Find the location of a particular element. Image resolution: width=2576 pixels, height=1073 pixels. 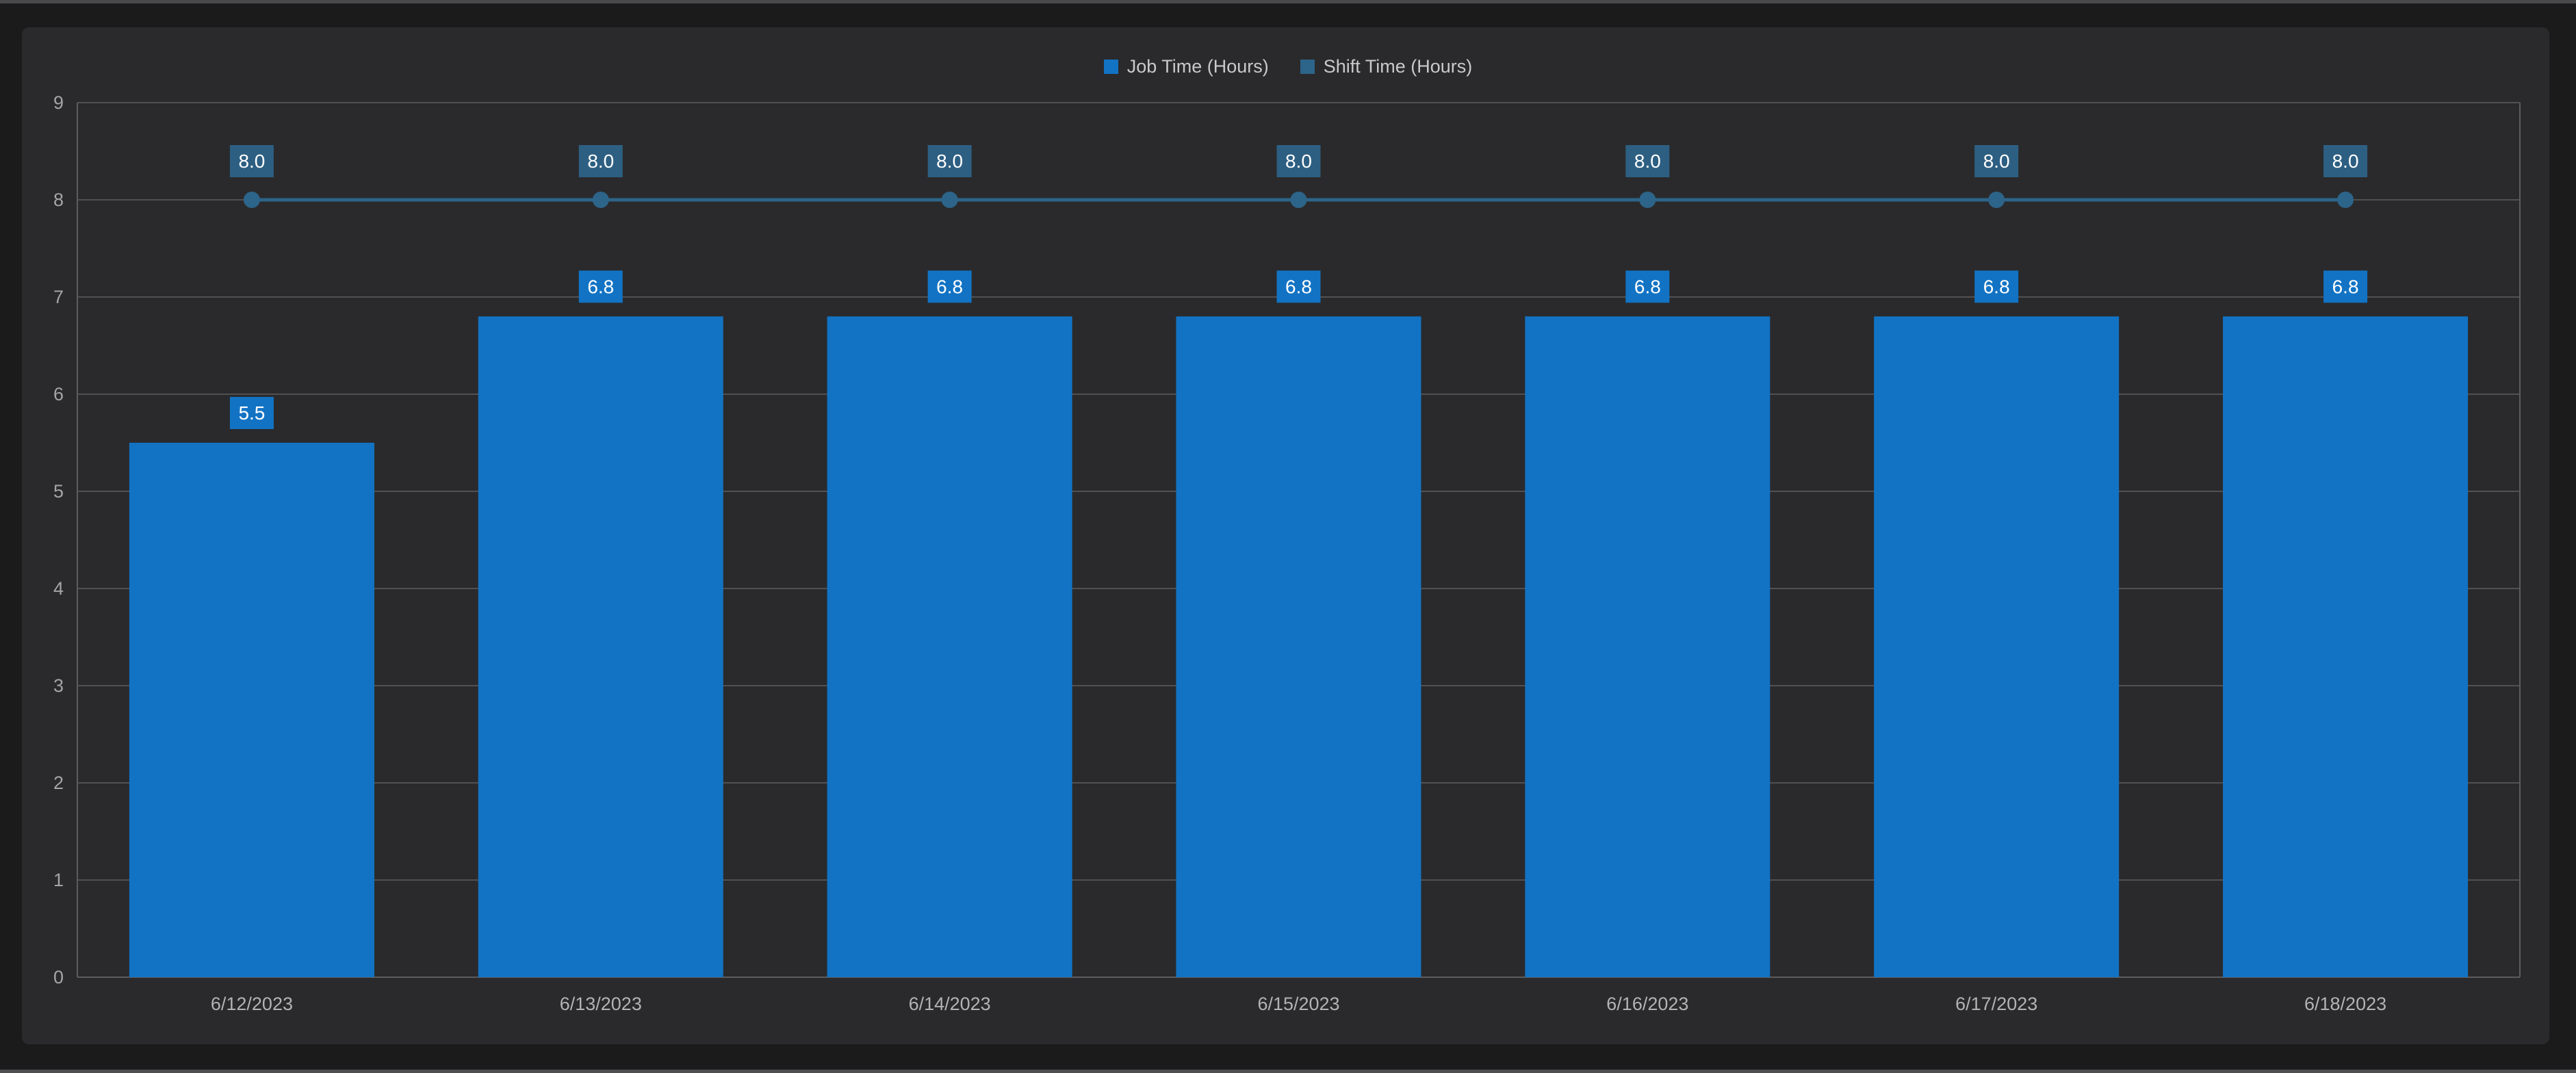

y-tick-label: 3 is located at coordinates (58, 685).